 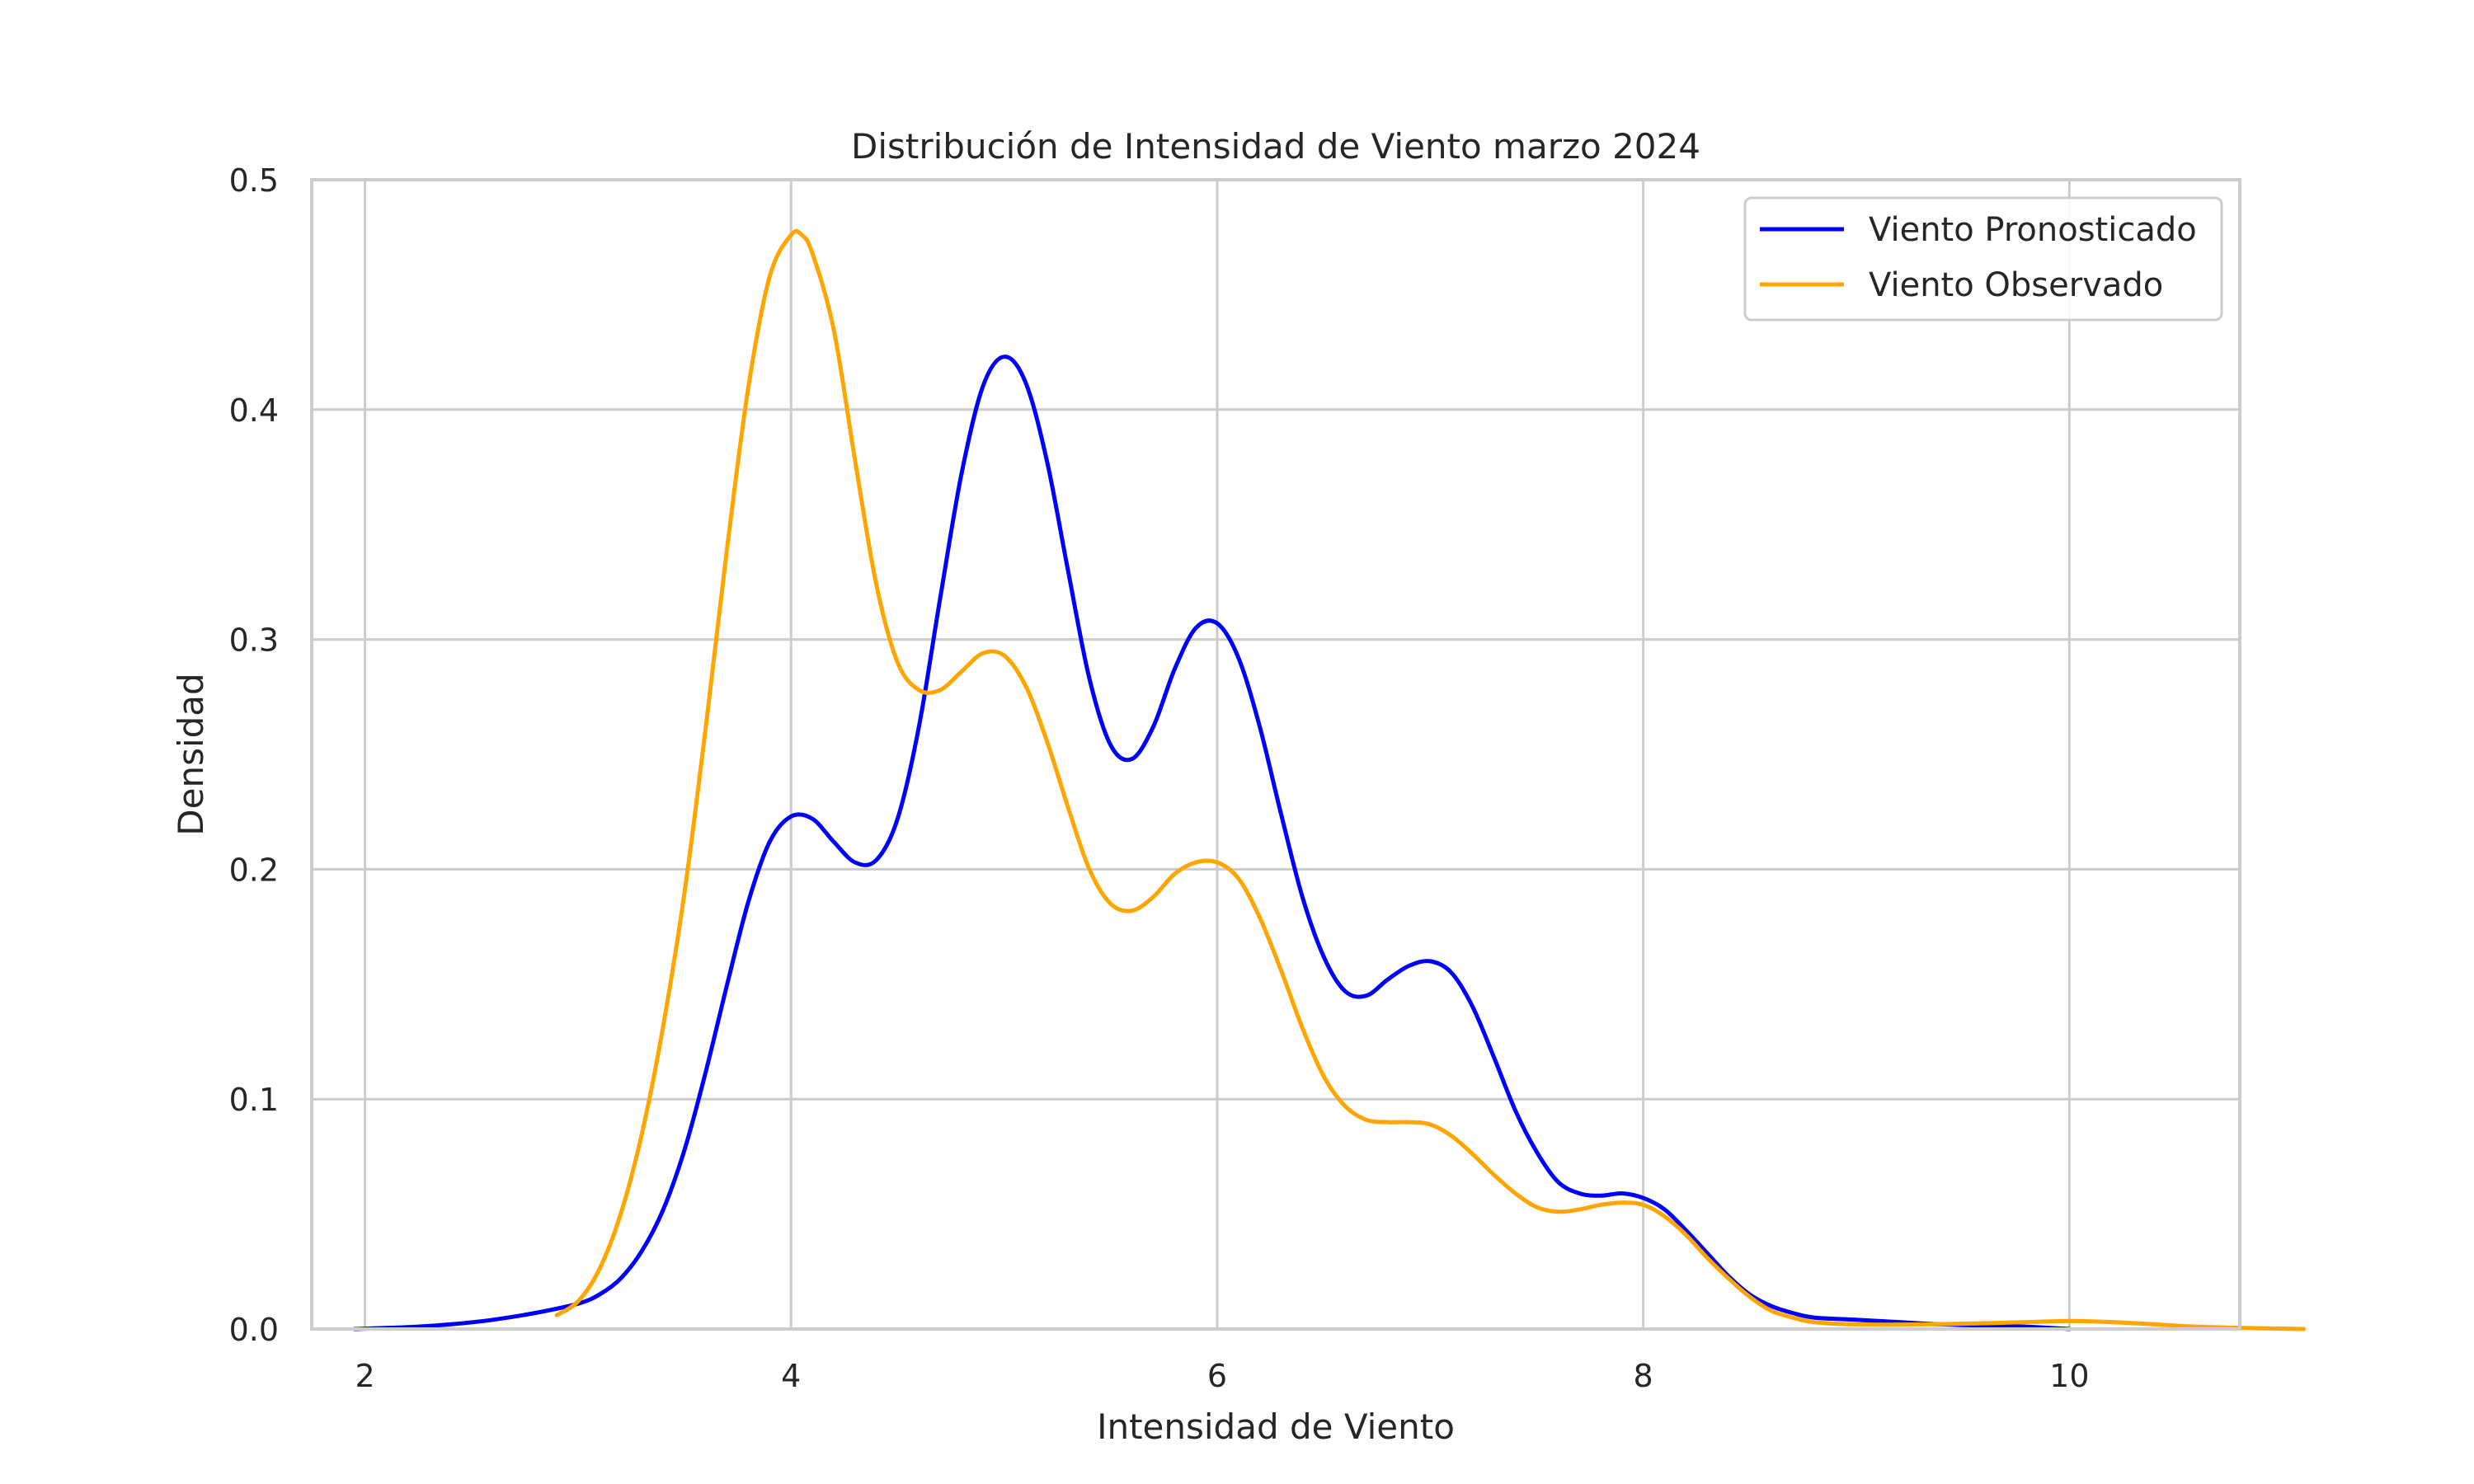 What do you see at coordinates (2016, 285) in the screenshot?
I see `legend-label-observed: Viento Observado` at bounding box center [2016, 285].